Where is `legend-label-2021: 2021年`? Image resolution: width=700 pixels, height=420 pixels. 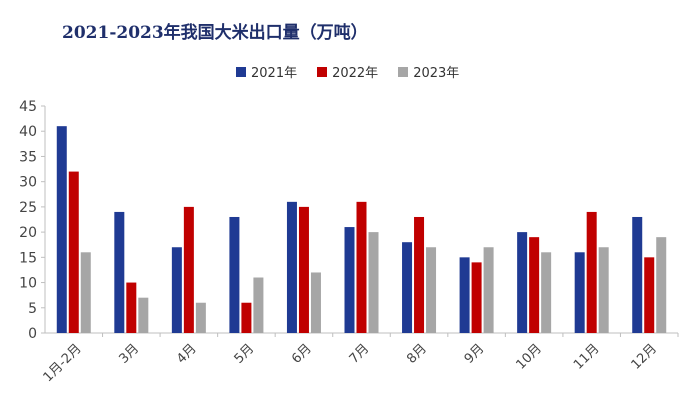 legend-label-2021: 2021年 is located at coordinates (274, 73).